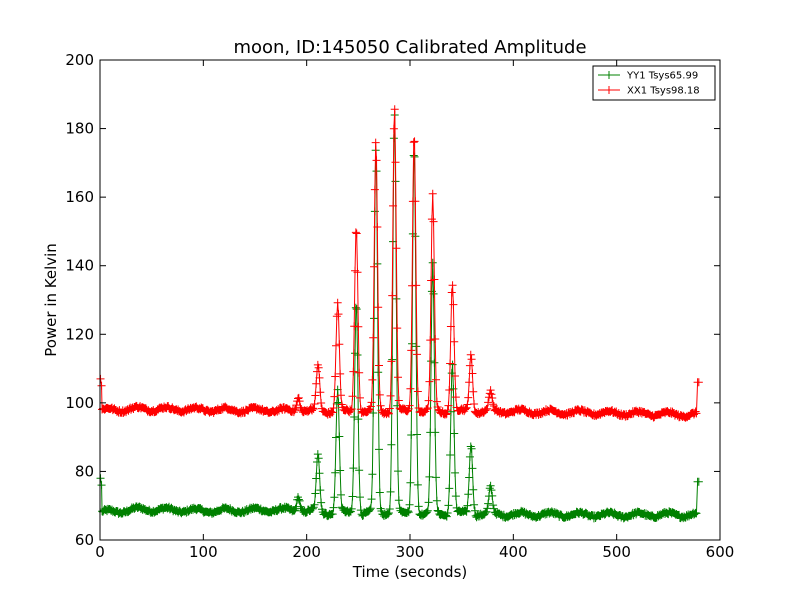 The width and height of the screenshot is (800, 600). What do you see at coordinates (662, 76) in the screenshot?
I see `legend-label: YY1 Tsys65.99` at bounding box center [662, 76].